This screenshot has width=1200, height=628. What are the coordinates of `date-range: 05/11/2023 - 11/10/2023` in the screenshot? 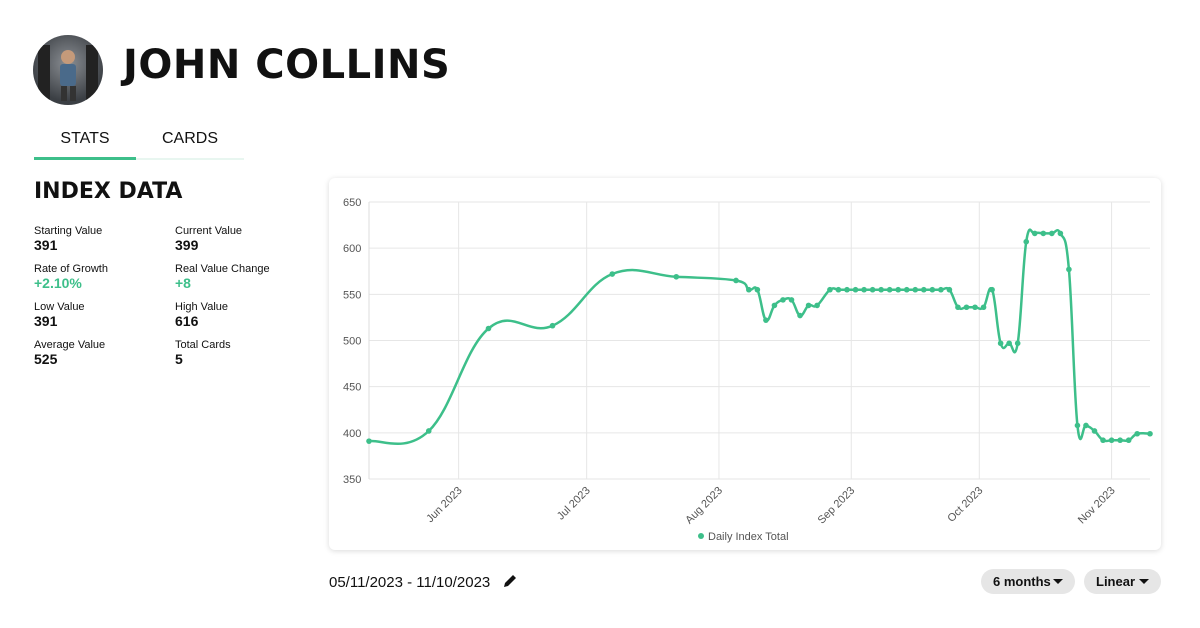 It's located at (424, 582).